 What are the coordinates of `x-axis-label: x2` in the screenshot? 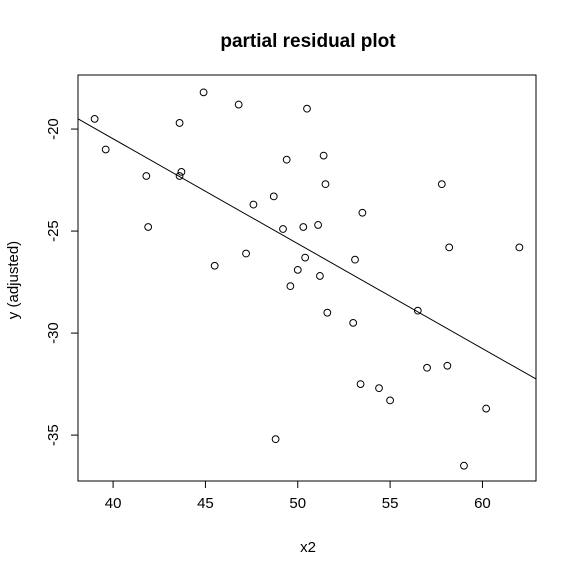 It's located at (308, 547).